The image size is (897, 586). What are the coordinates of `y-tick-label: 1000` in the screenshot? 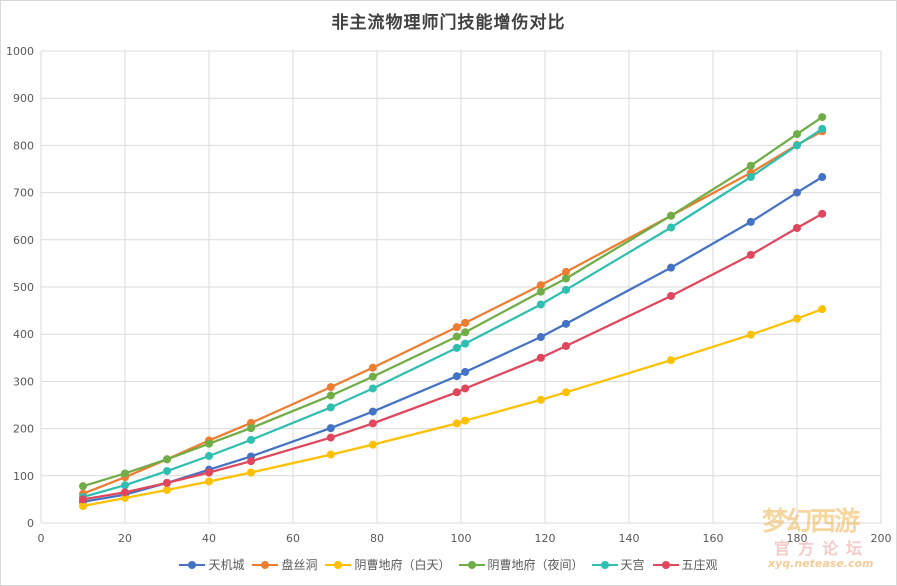 It's located at (20, 51).